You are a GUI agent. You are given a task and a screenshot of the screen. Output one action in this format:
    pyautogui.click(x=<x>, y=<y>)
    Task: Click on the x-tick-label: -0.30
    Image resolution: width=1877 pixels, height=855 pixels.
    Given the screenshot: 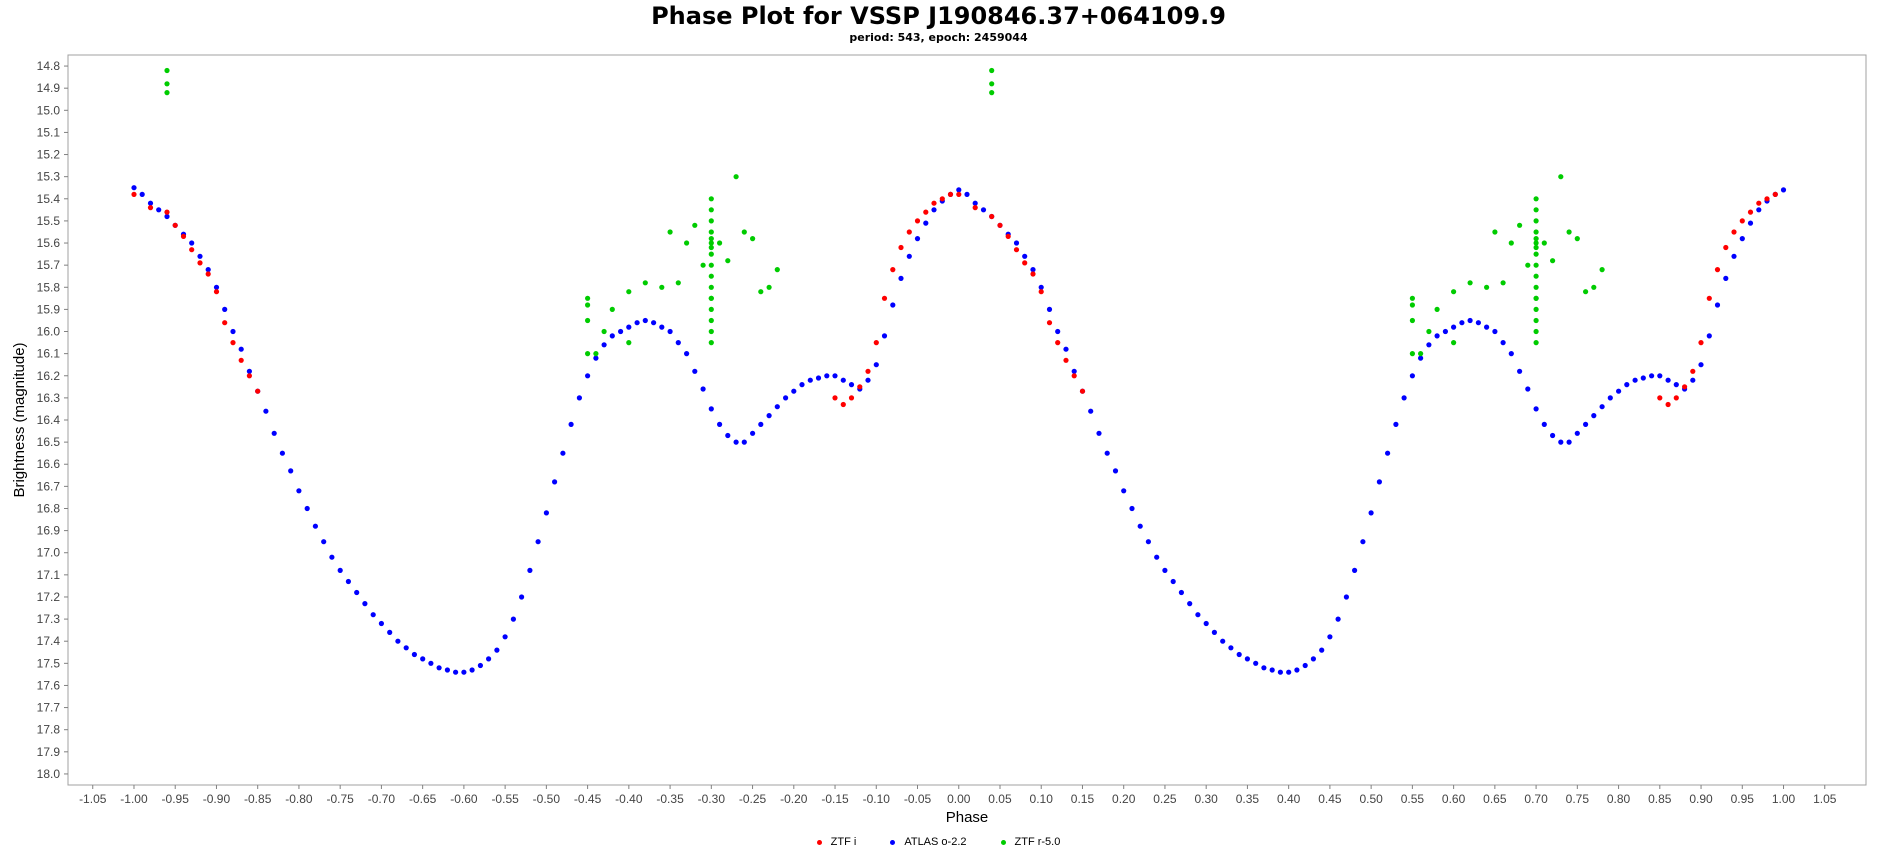 What is the action you would take?
    pyautogui.click(x=712, y=799)
    